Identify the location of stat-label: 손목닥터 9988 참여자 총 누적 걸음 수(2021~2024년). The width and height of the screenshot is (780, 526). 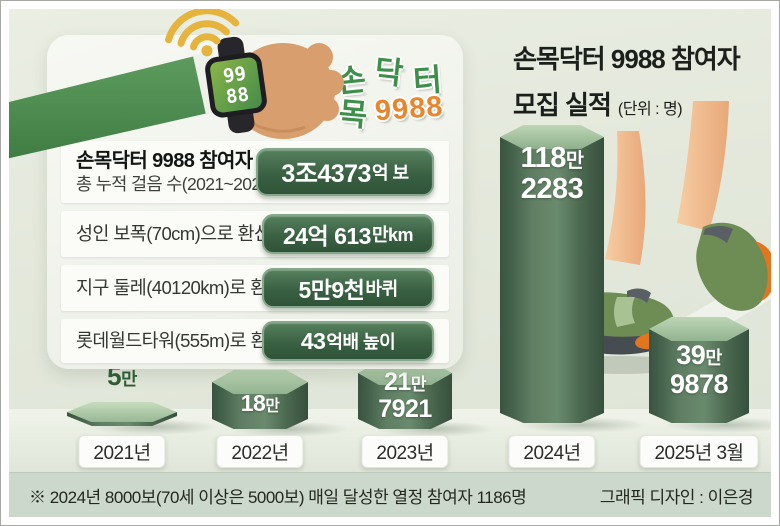
(183, 171).